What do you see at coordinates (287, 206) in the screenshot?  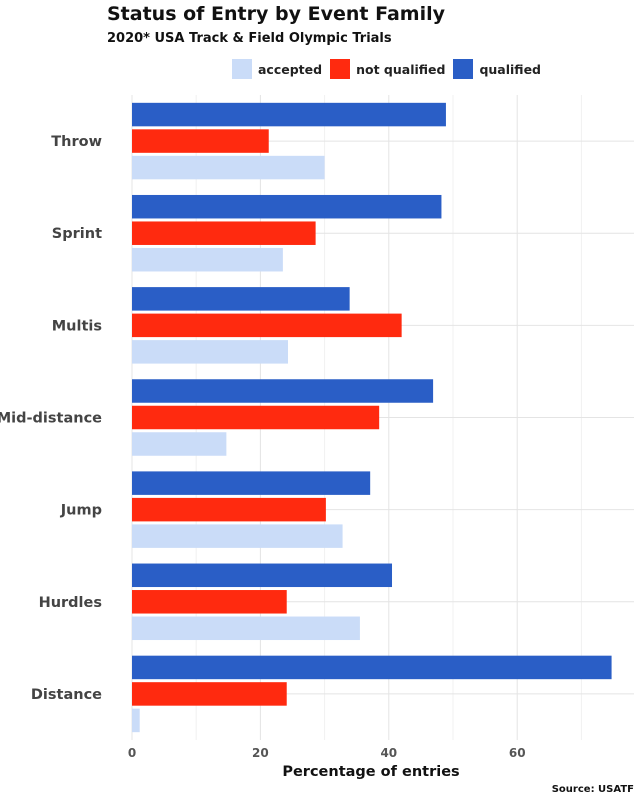 I see `bar-sprint-qualified` at bounding box center [287, 206].